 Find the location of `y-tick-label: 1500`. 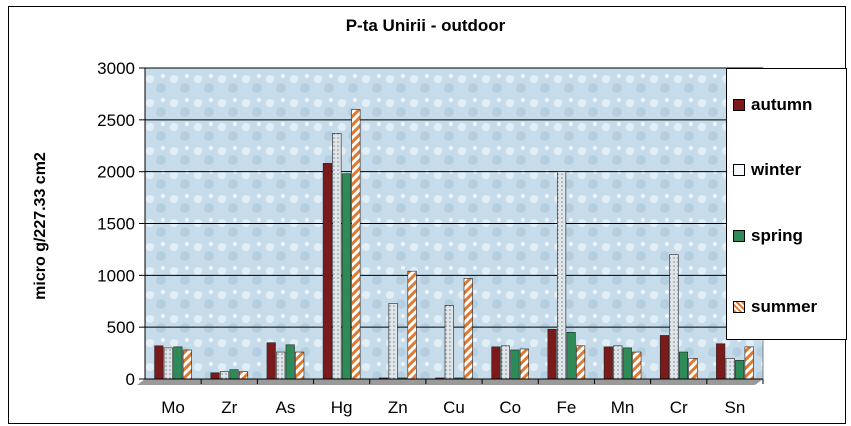

y-tick-label: 1500 is located at coordinates (116, 224).